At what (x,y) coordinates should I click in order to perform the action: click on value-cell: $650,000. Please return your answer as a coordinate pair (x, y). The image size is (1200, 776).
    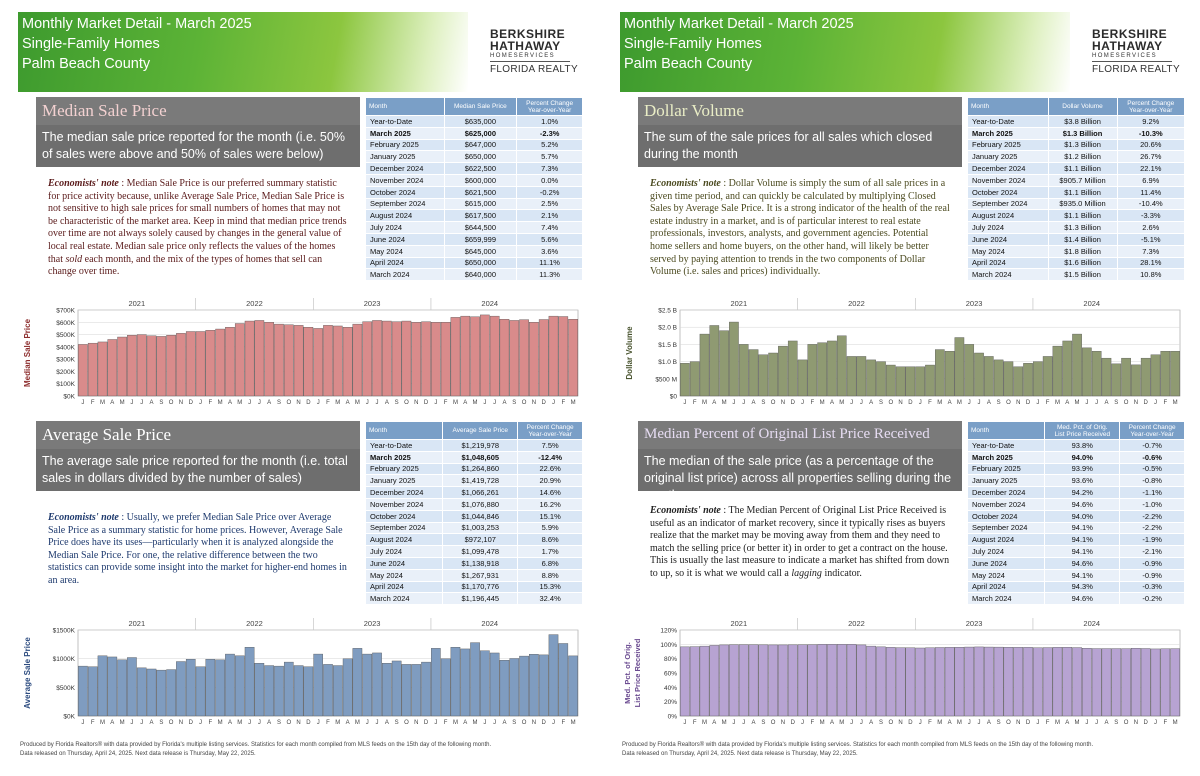
    Looking at the image, I should click on (480, 157).